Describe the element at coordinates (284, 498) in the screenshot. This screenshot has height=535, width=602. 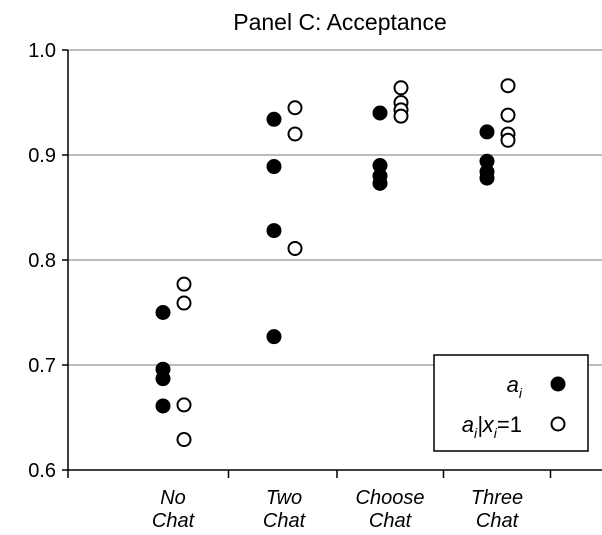
I see `x-category-label: Two` at that location.